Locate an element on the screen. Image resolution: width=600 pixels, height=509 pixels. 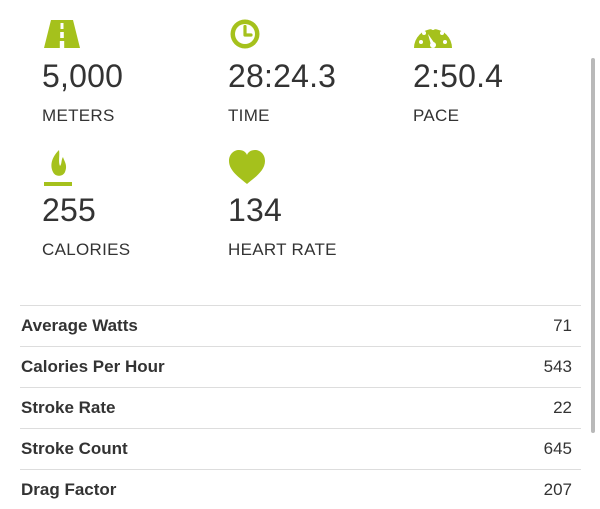
average-watts-label: Average Watts is located at coordinates (79, 325).